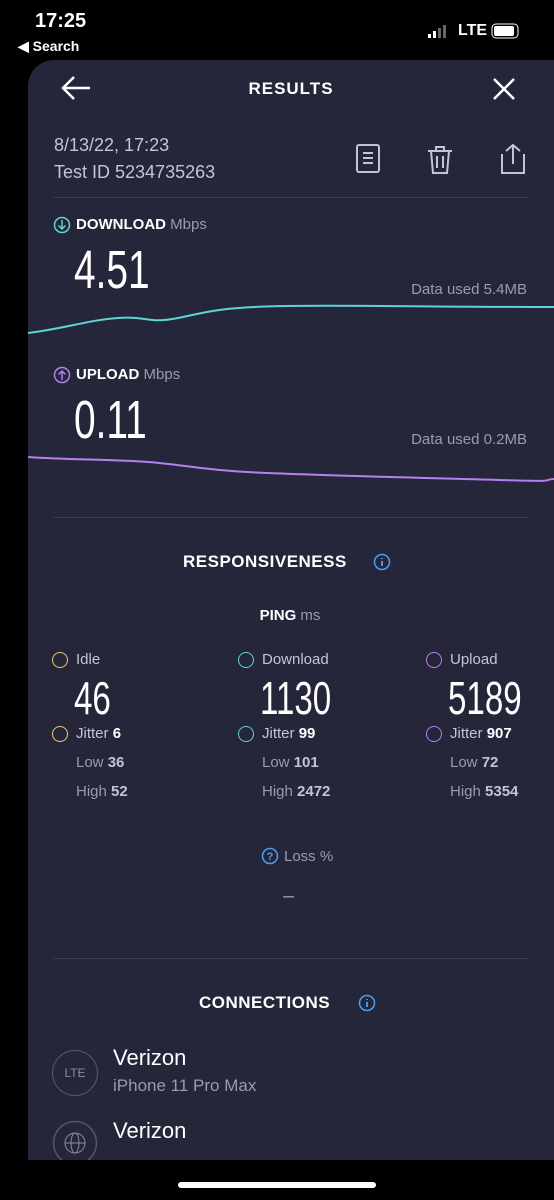 This screenshot has height=1200, width=554. I want to click on low-value: 72, so click(490, 762).